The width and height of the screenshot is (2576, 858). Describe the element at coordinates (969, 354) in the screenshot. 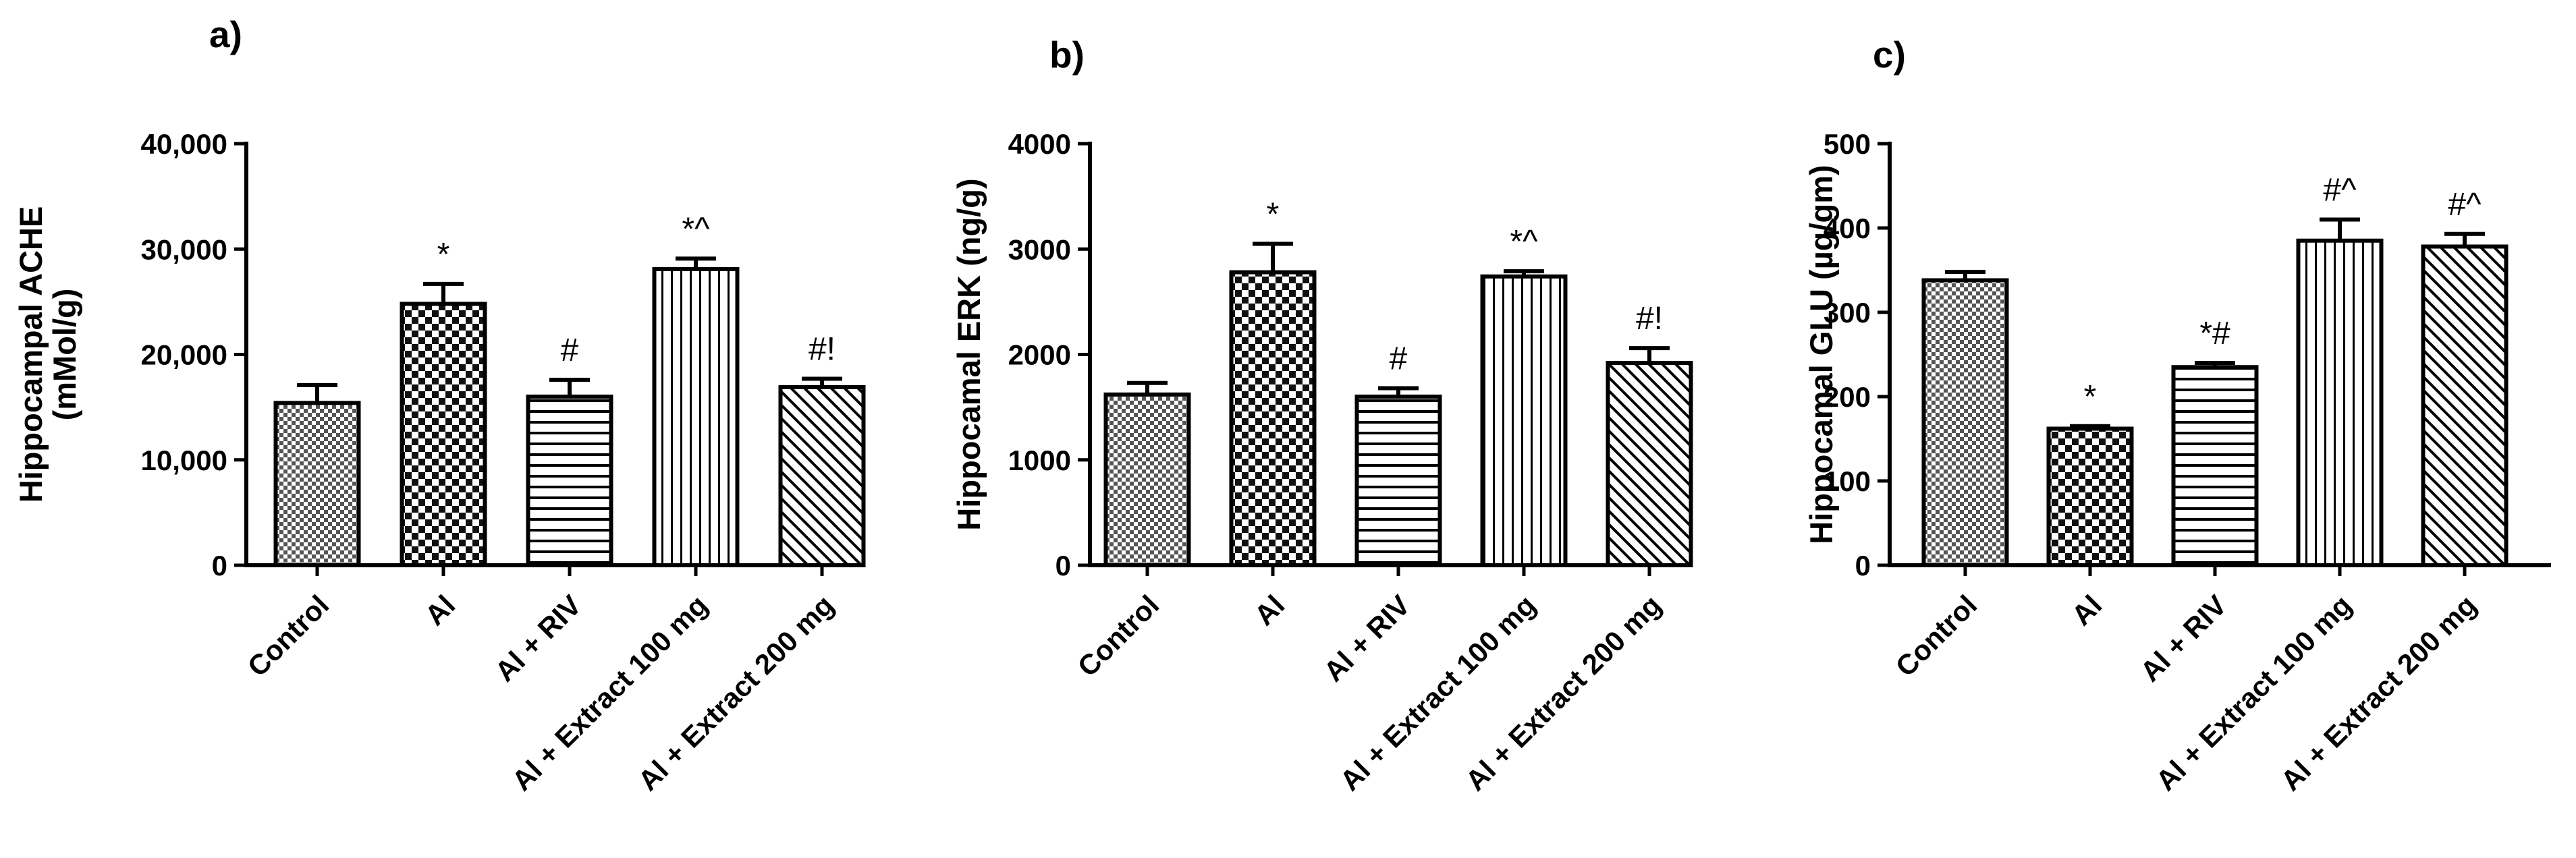

I see `y-axis-label: Hippocamal ERK (ng/g)` at that location.